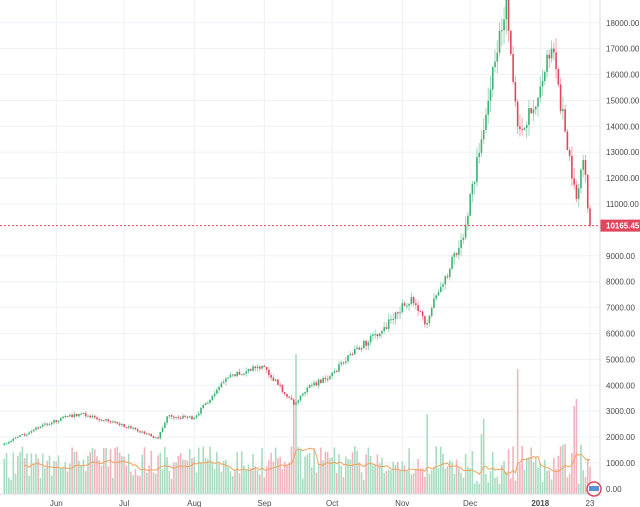 The image size is (640, 507). What do you see at coordinates (470, 503) in the screenshot?
I see `x-tick-label: Dec` at bounding box center [470, 503].